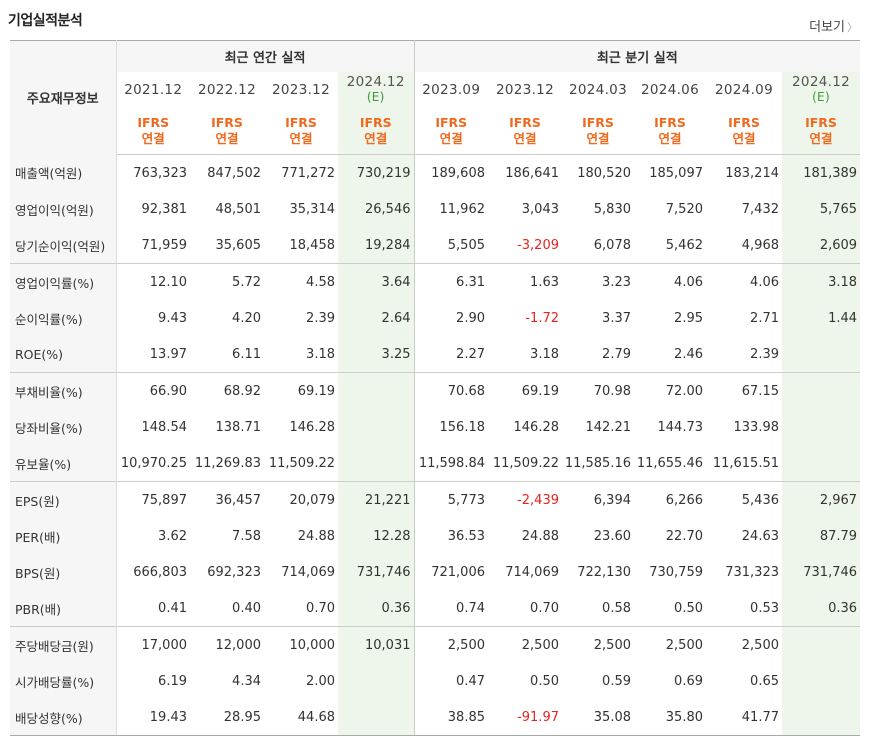 The width and height of the screenshot is (870, 746). Describe the element at coordinates (670, 717) in the screenshot. I see `table-cell: 35.80` at that location.